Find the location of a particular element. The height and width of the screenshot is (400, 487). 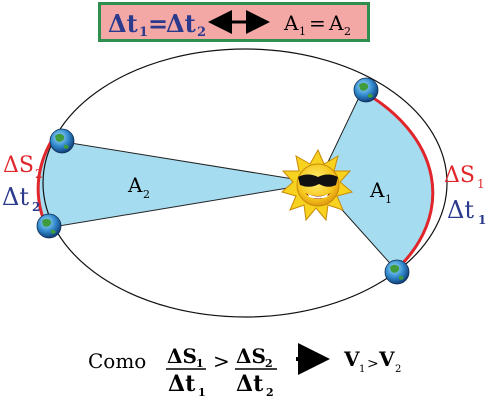

label-ds2: ΔS is located at coordinates (18, 165).